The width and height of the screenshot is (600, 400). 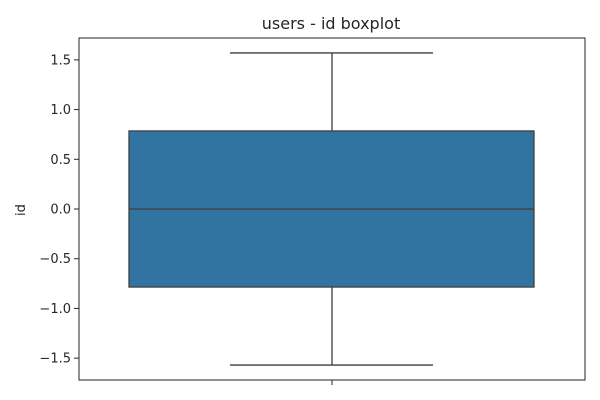 What do you see at coordinates (60, 110) in the screenshot?
I see `y-tick-label: 1.0` at bounding box center [60, 110].